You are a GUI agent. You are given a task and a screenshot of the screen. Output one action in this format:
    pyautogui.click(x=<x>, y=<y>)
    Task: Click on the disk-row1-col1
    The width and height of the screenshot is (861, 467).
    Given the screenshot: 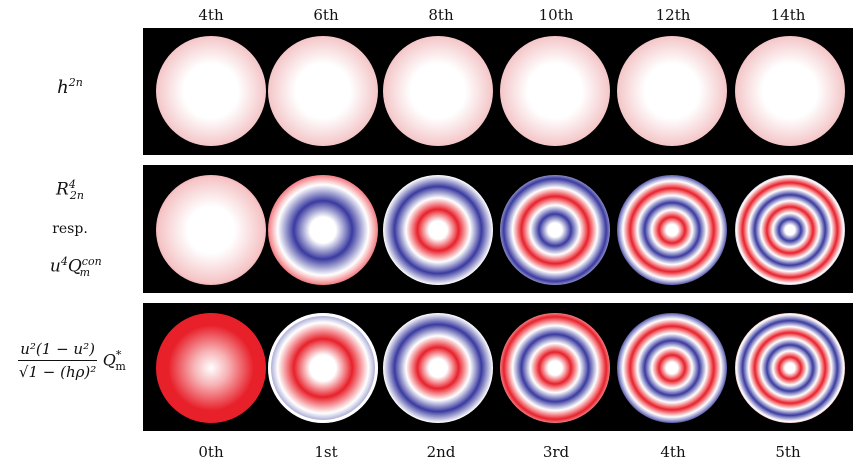 What is the action you would take?
    pyautogui.click(x=211, y=91)
    